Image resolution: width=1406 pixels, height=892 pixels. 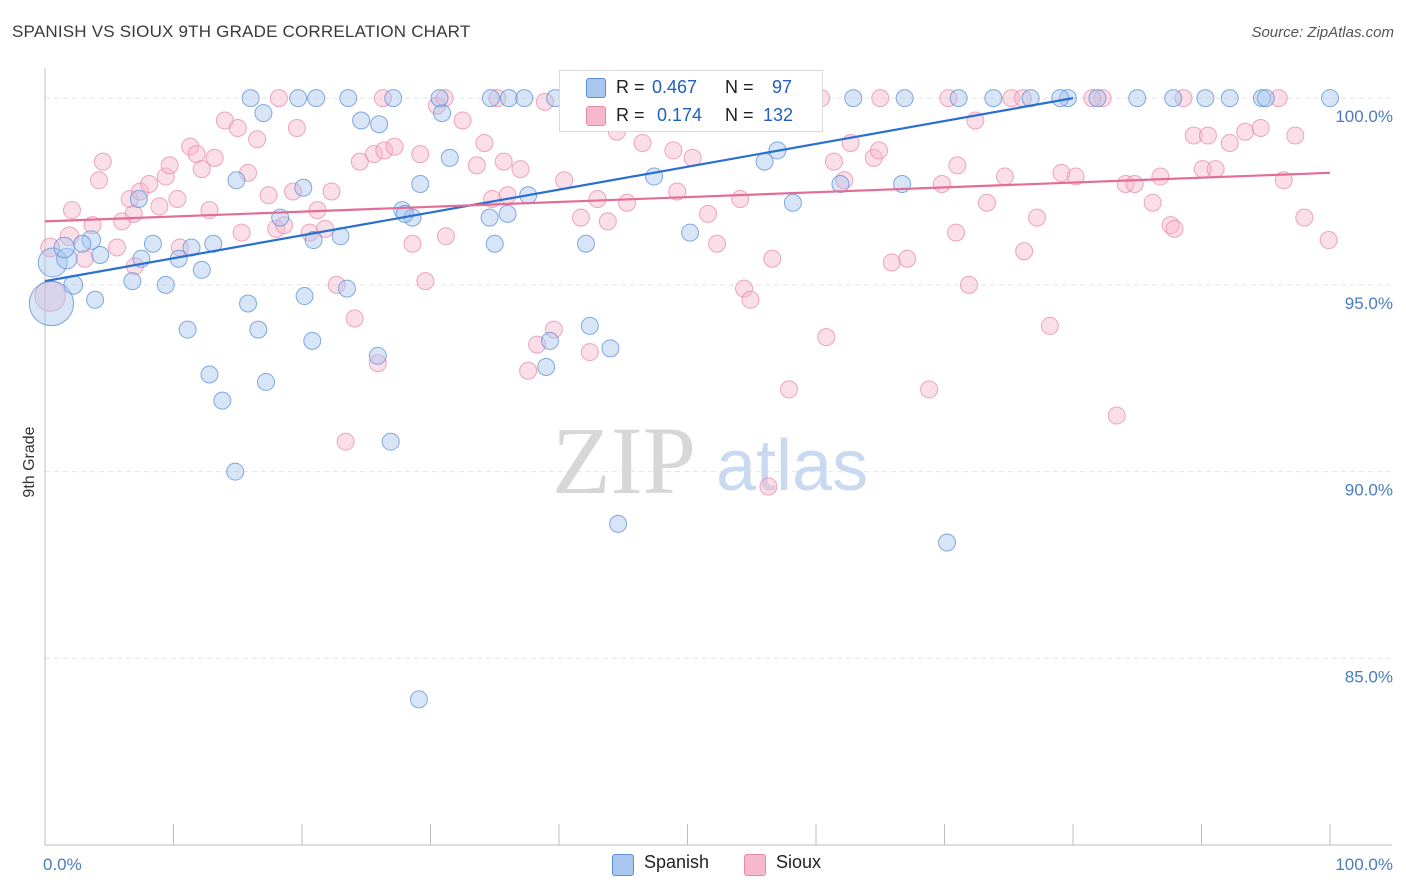 What do you see at coordinates (675, 87) in the screenshot?
I see `legend-r-value-spanish: 0.467` at bounding box center [675, 87].